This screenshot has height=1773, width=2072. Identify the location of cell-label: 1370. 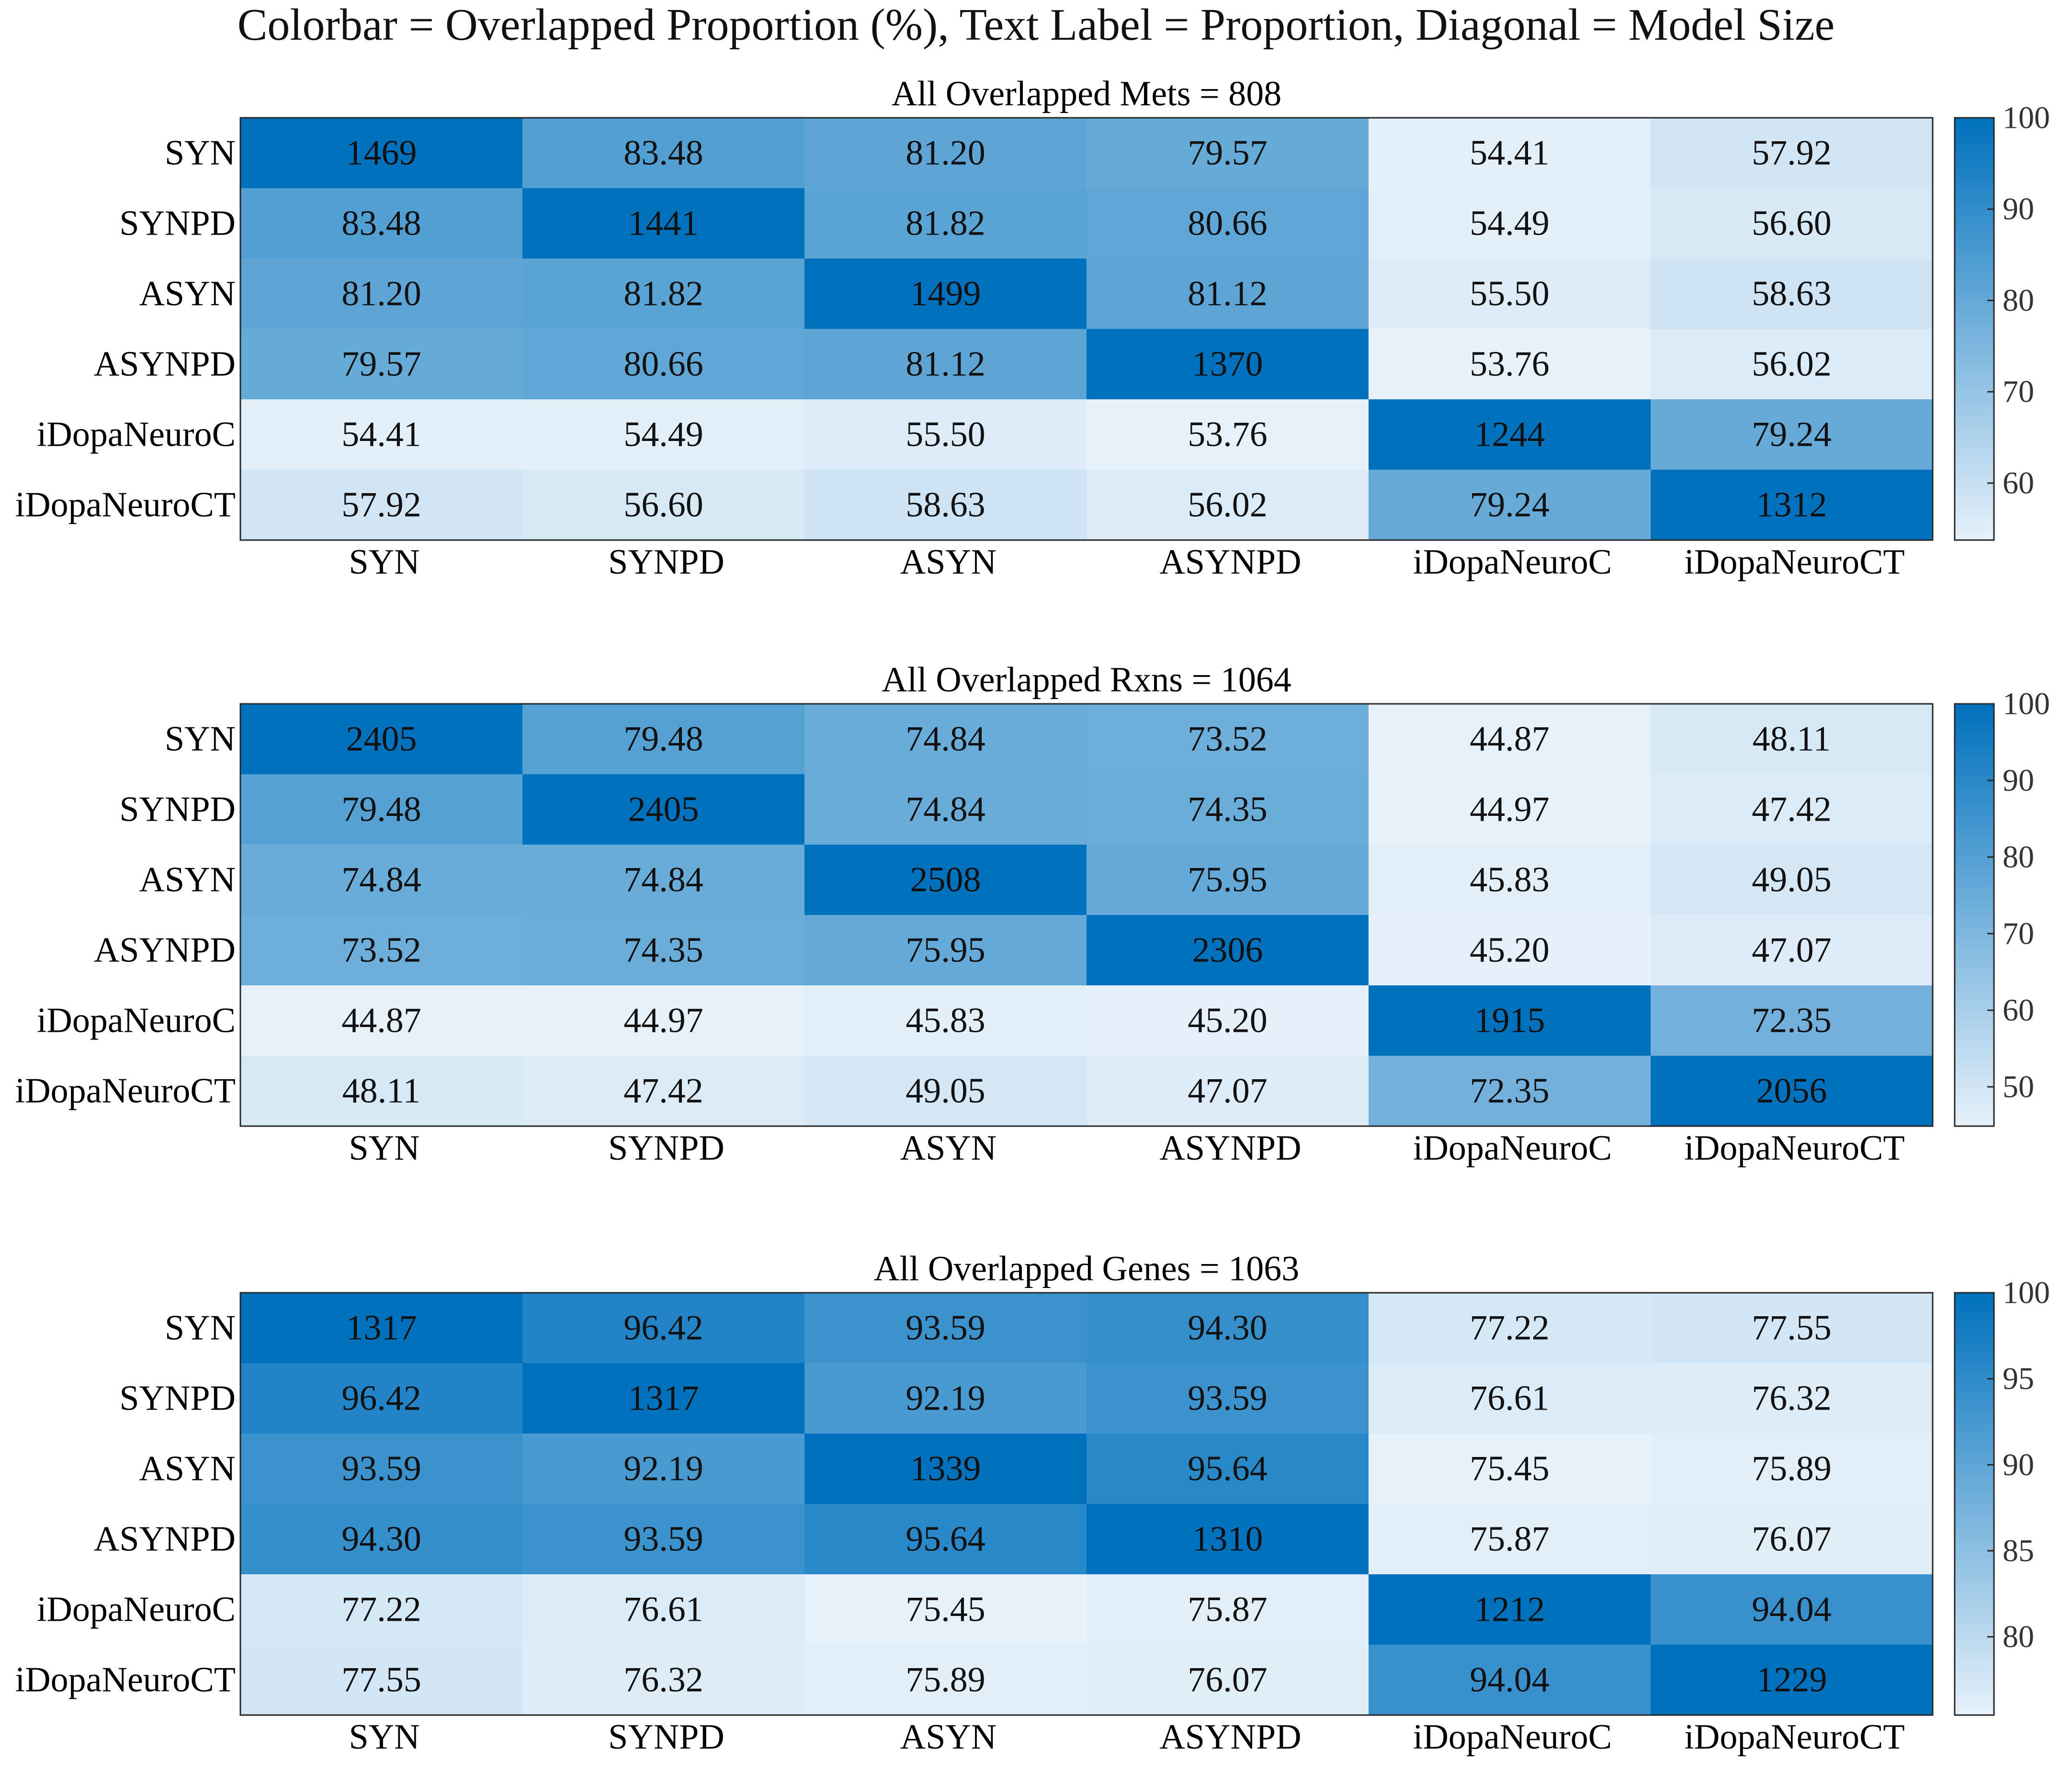
(1227, 364).